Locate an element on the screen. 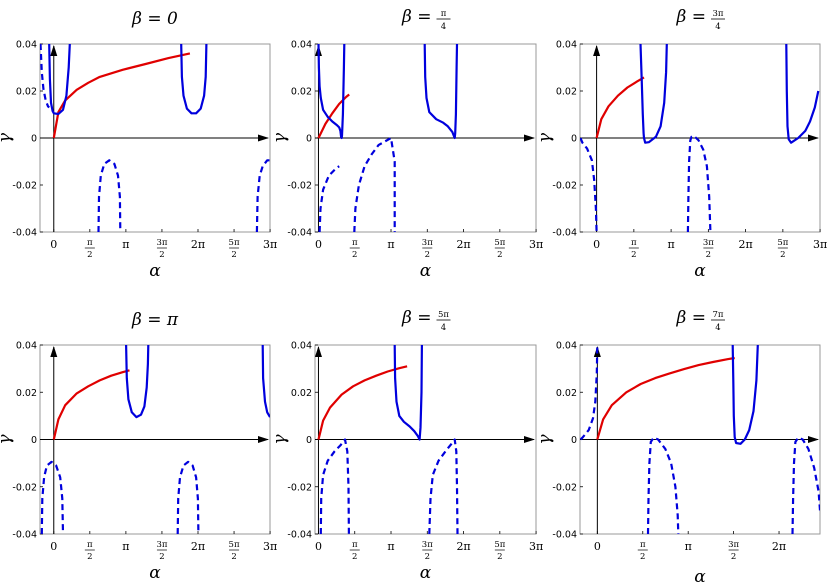  svg-text: β = π is located at coordinates (155, 320).